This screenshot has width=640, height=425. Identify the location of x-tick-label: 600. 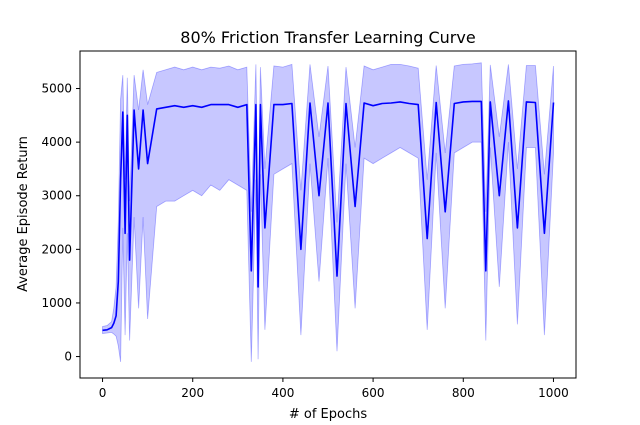
(373, 393).